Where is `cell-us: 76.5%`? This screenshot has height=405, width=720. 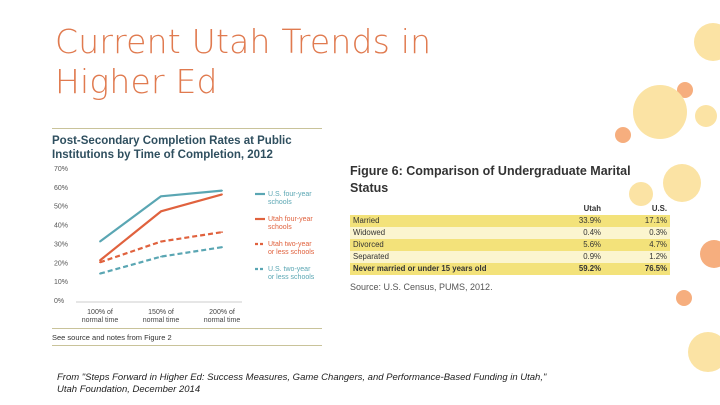 cell-us: 76.5% is located at coordinates (637, 269).